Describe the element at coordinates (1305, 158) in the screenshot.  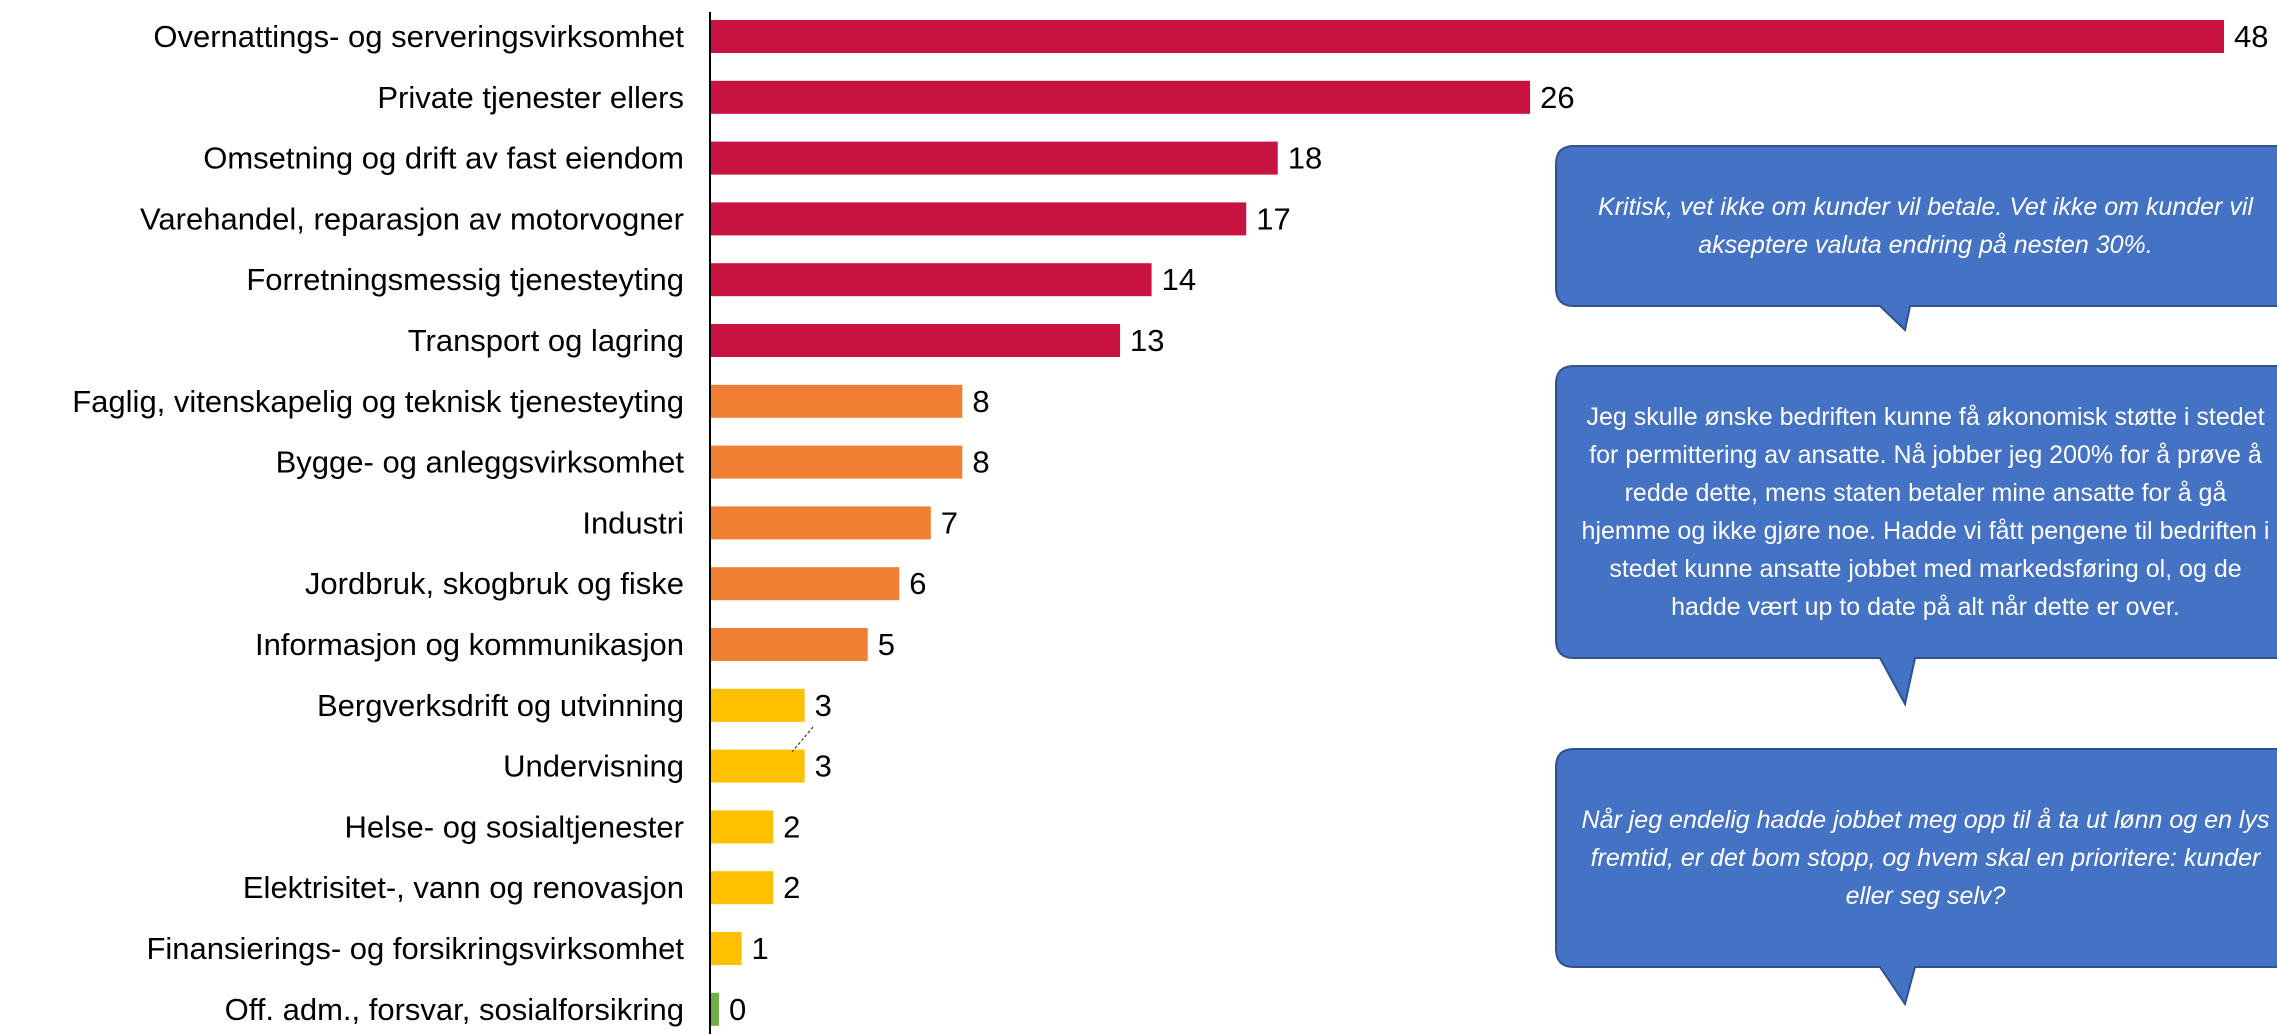
I see `value-label-3: 18` at that location.